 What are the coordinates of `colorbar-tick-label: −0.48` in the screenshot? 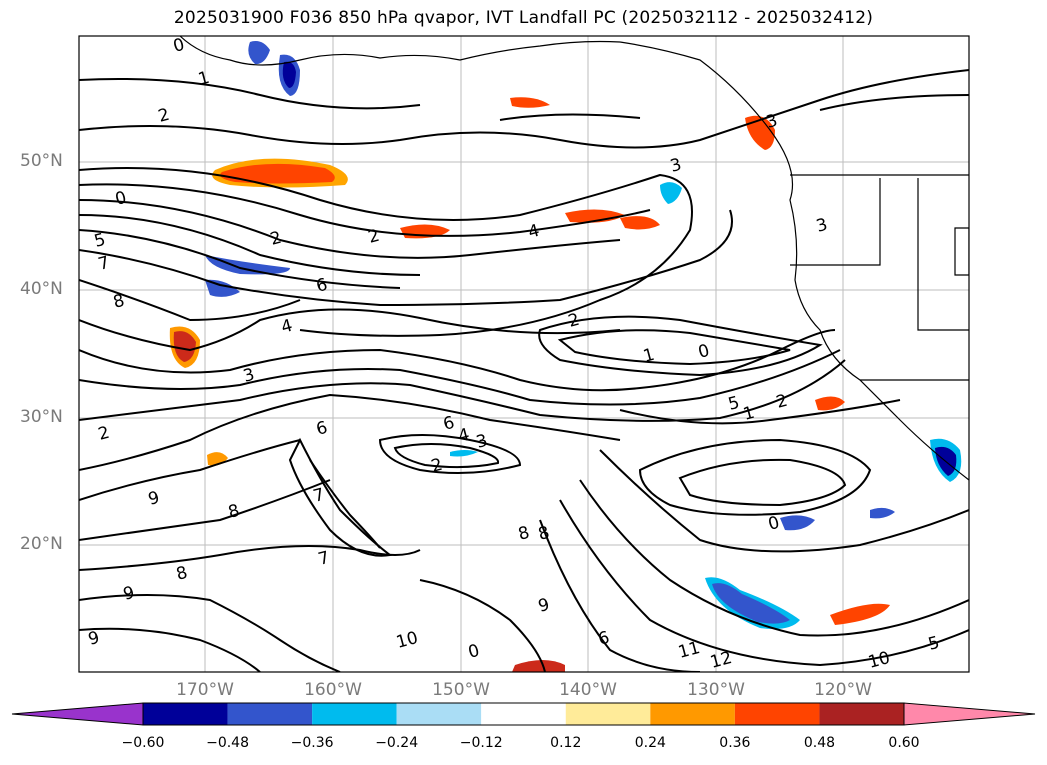 It's located at (227, 743).